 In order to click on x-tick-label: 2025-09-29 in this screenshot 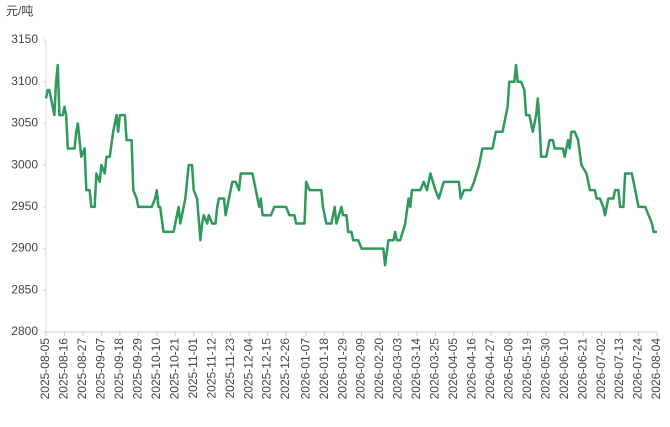, I will do `click(137, 369)`.